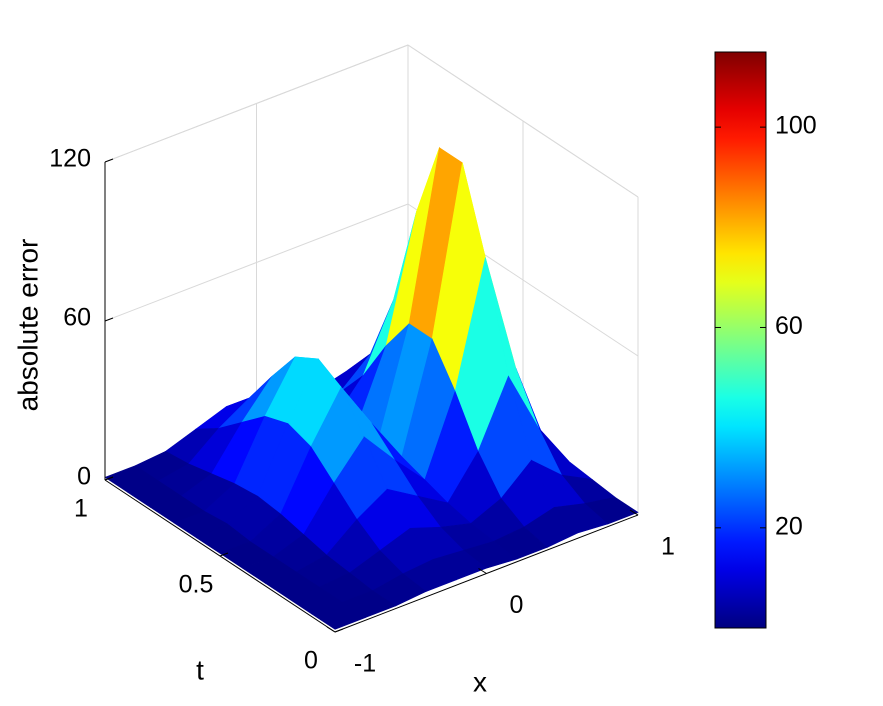 The height and width of the screenshot is (706, 883). Describe the element at coordinates (789, 326) in the screenshot. I see `colorbar-tick-label: 60` at that location.